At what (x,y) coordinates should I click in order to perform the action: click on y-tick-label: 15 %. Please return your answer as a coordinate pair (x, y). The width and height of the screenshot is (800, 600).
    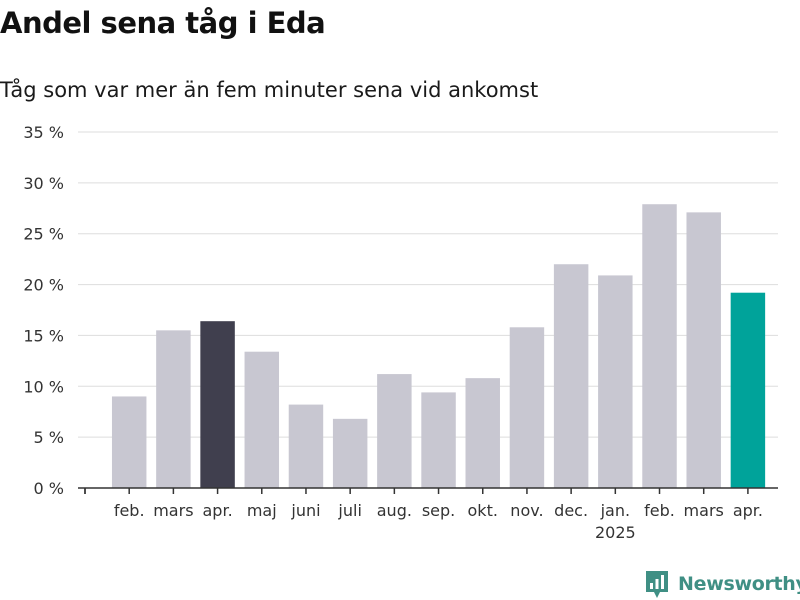
    Looking at the image, I should click on (43, 335).